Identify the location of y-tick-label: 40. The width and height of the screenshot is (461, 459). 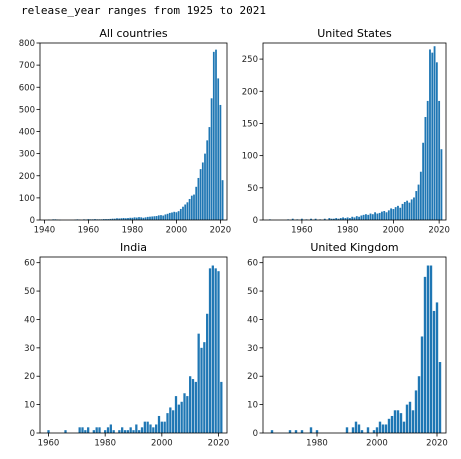
(29, 320).